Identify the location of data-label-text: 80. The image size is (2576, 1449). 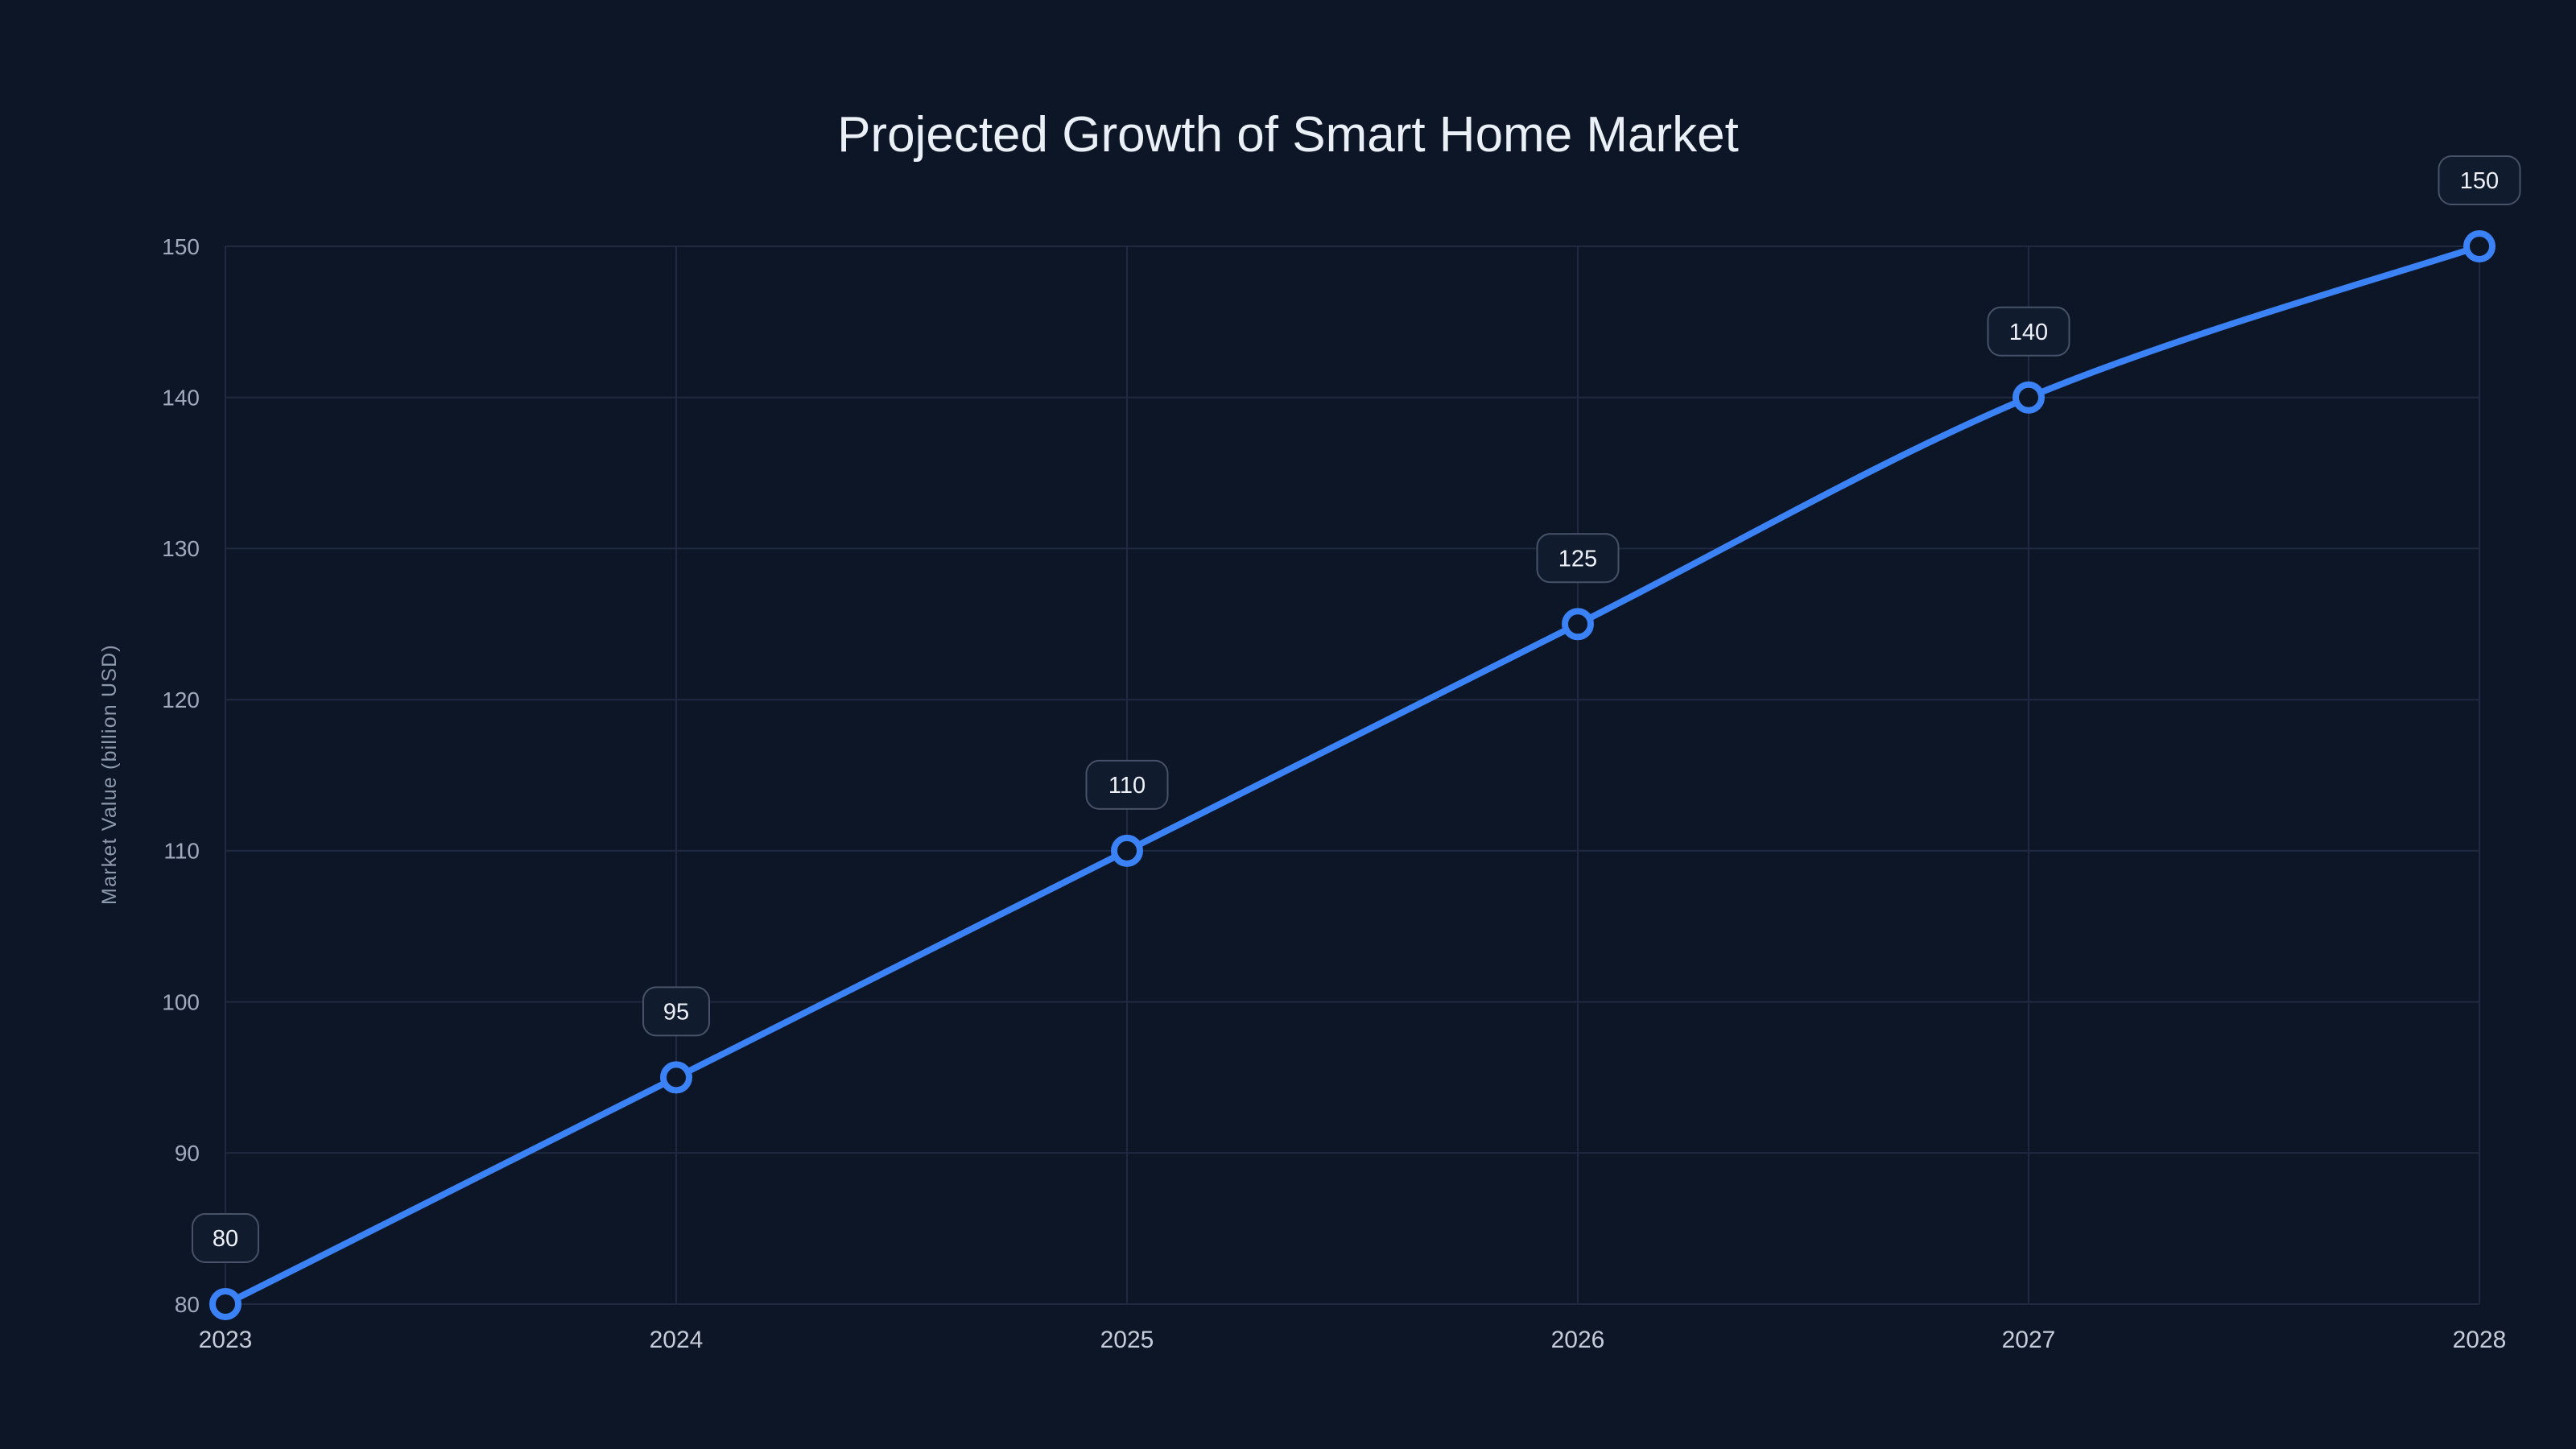
(225, 1239).